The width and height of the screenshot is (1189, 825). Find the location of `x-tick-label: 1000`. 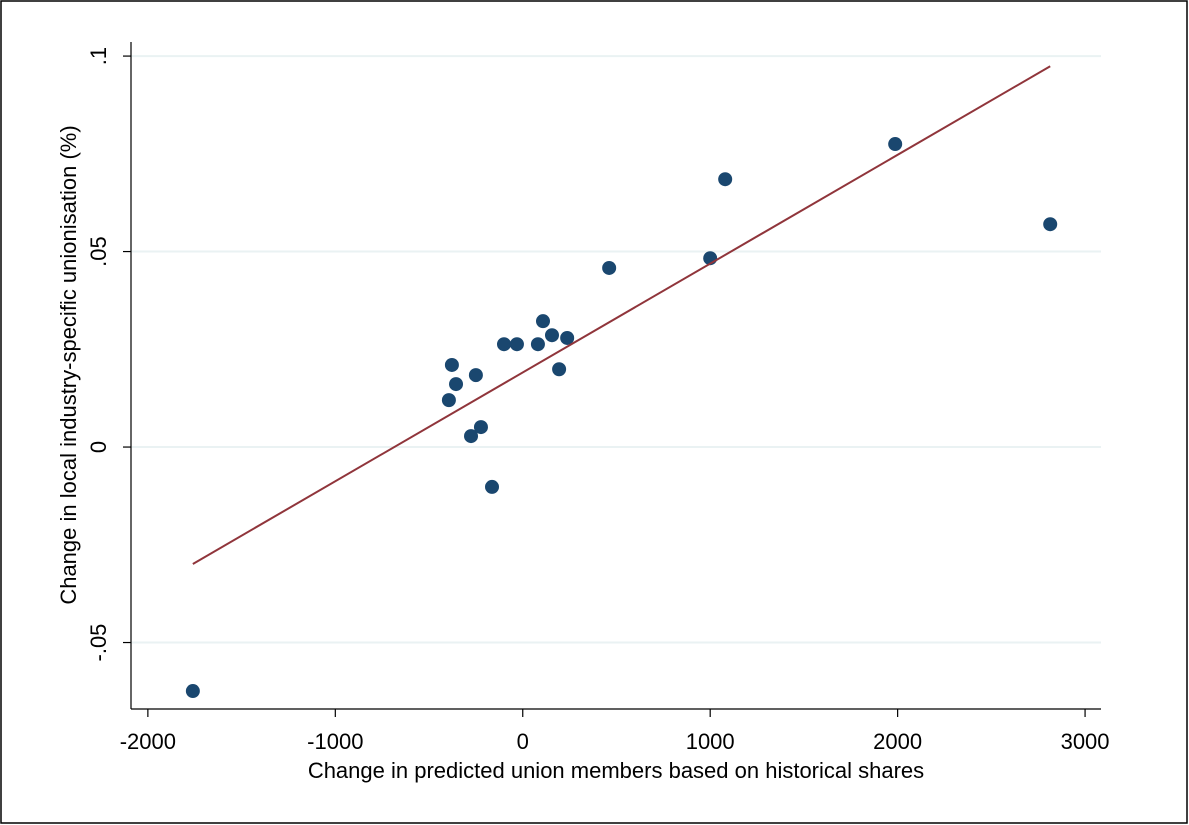

x-tick-label: 1000 is located at coordinates (710, 741).